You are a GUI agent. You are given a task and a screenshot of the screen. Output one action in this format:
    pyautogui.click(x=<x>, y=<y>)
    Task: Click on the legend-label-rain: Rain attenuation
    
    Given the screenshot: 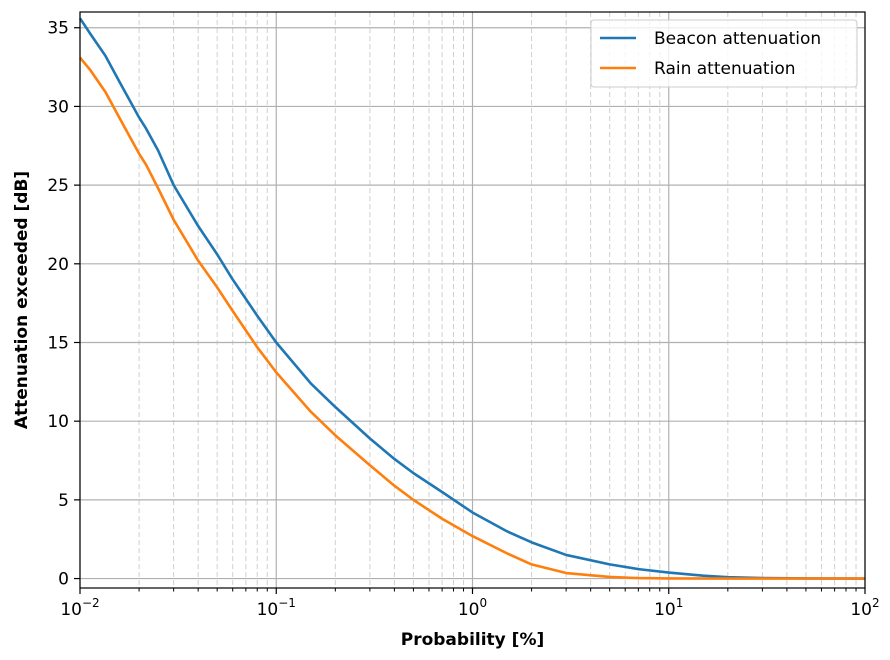 What is the action you would take?
    pyautogui.click(x=725, y=69)
    